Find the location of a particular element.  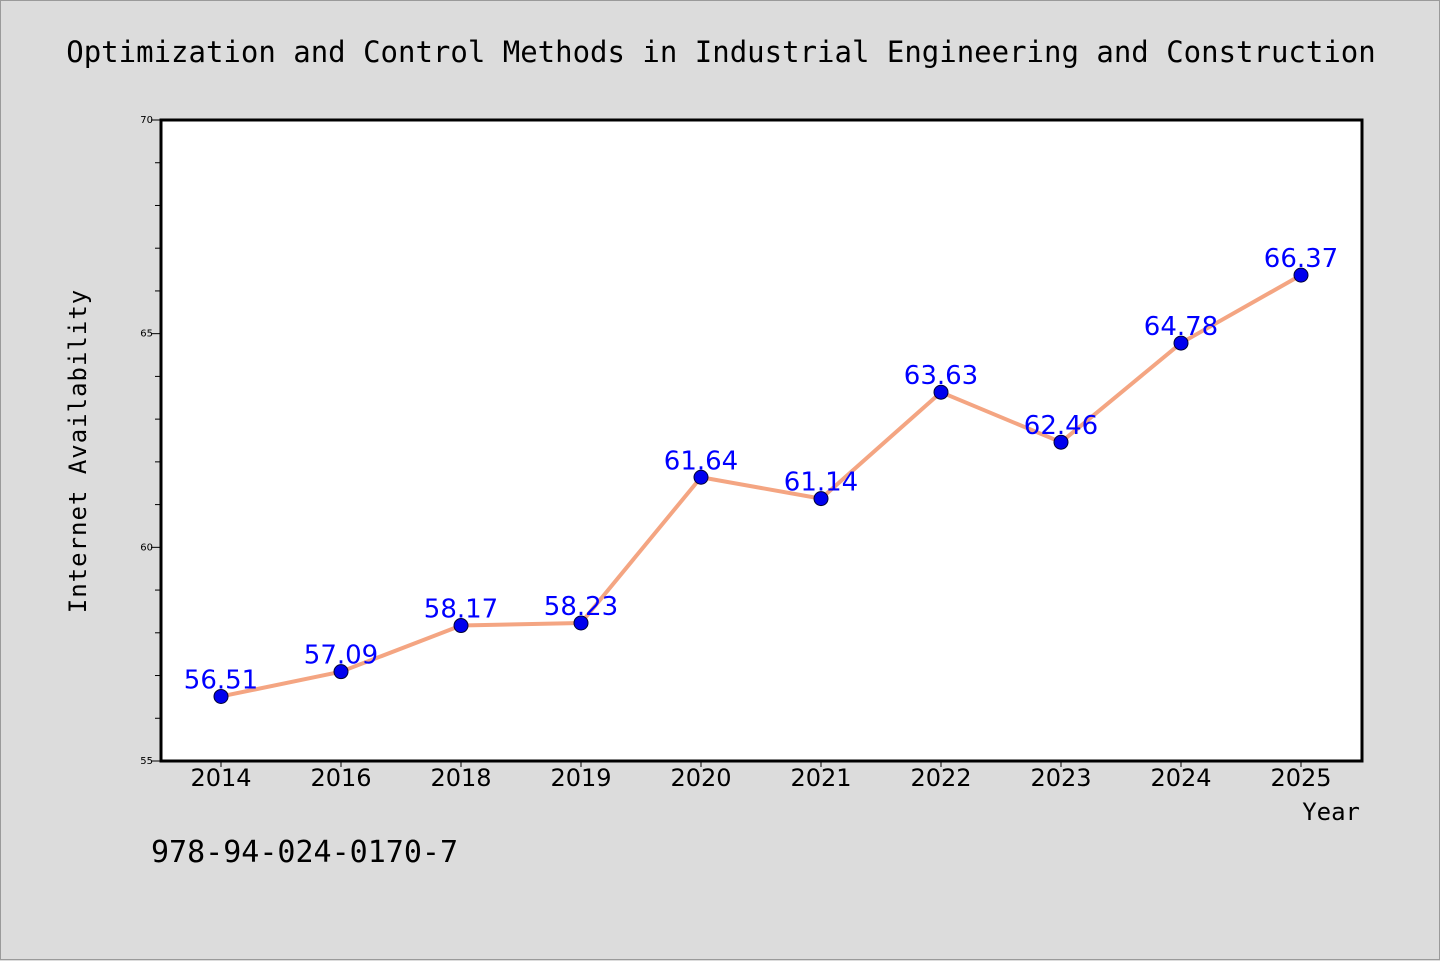

x-tick-label: 2020 is located at coordinates (700, 778).